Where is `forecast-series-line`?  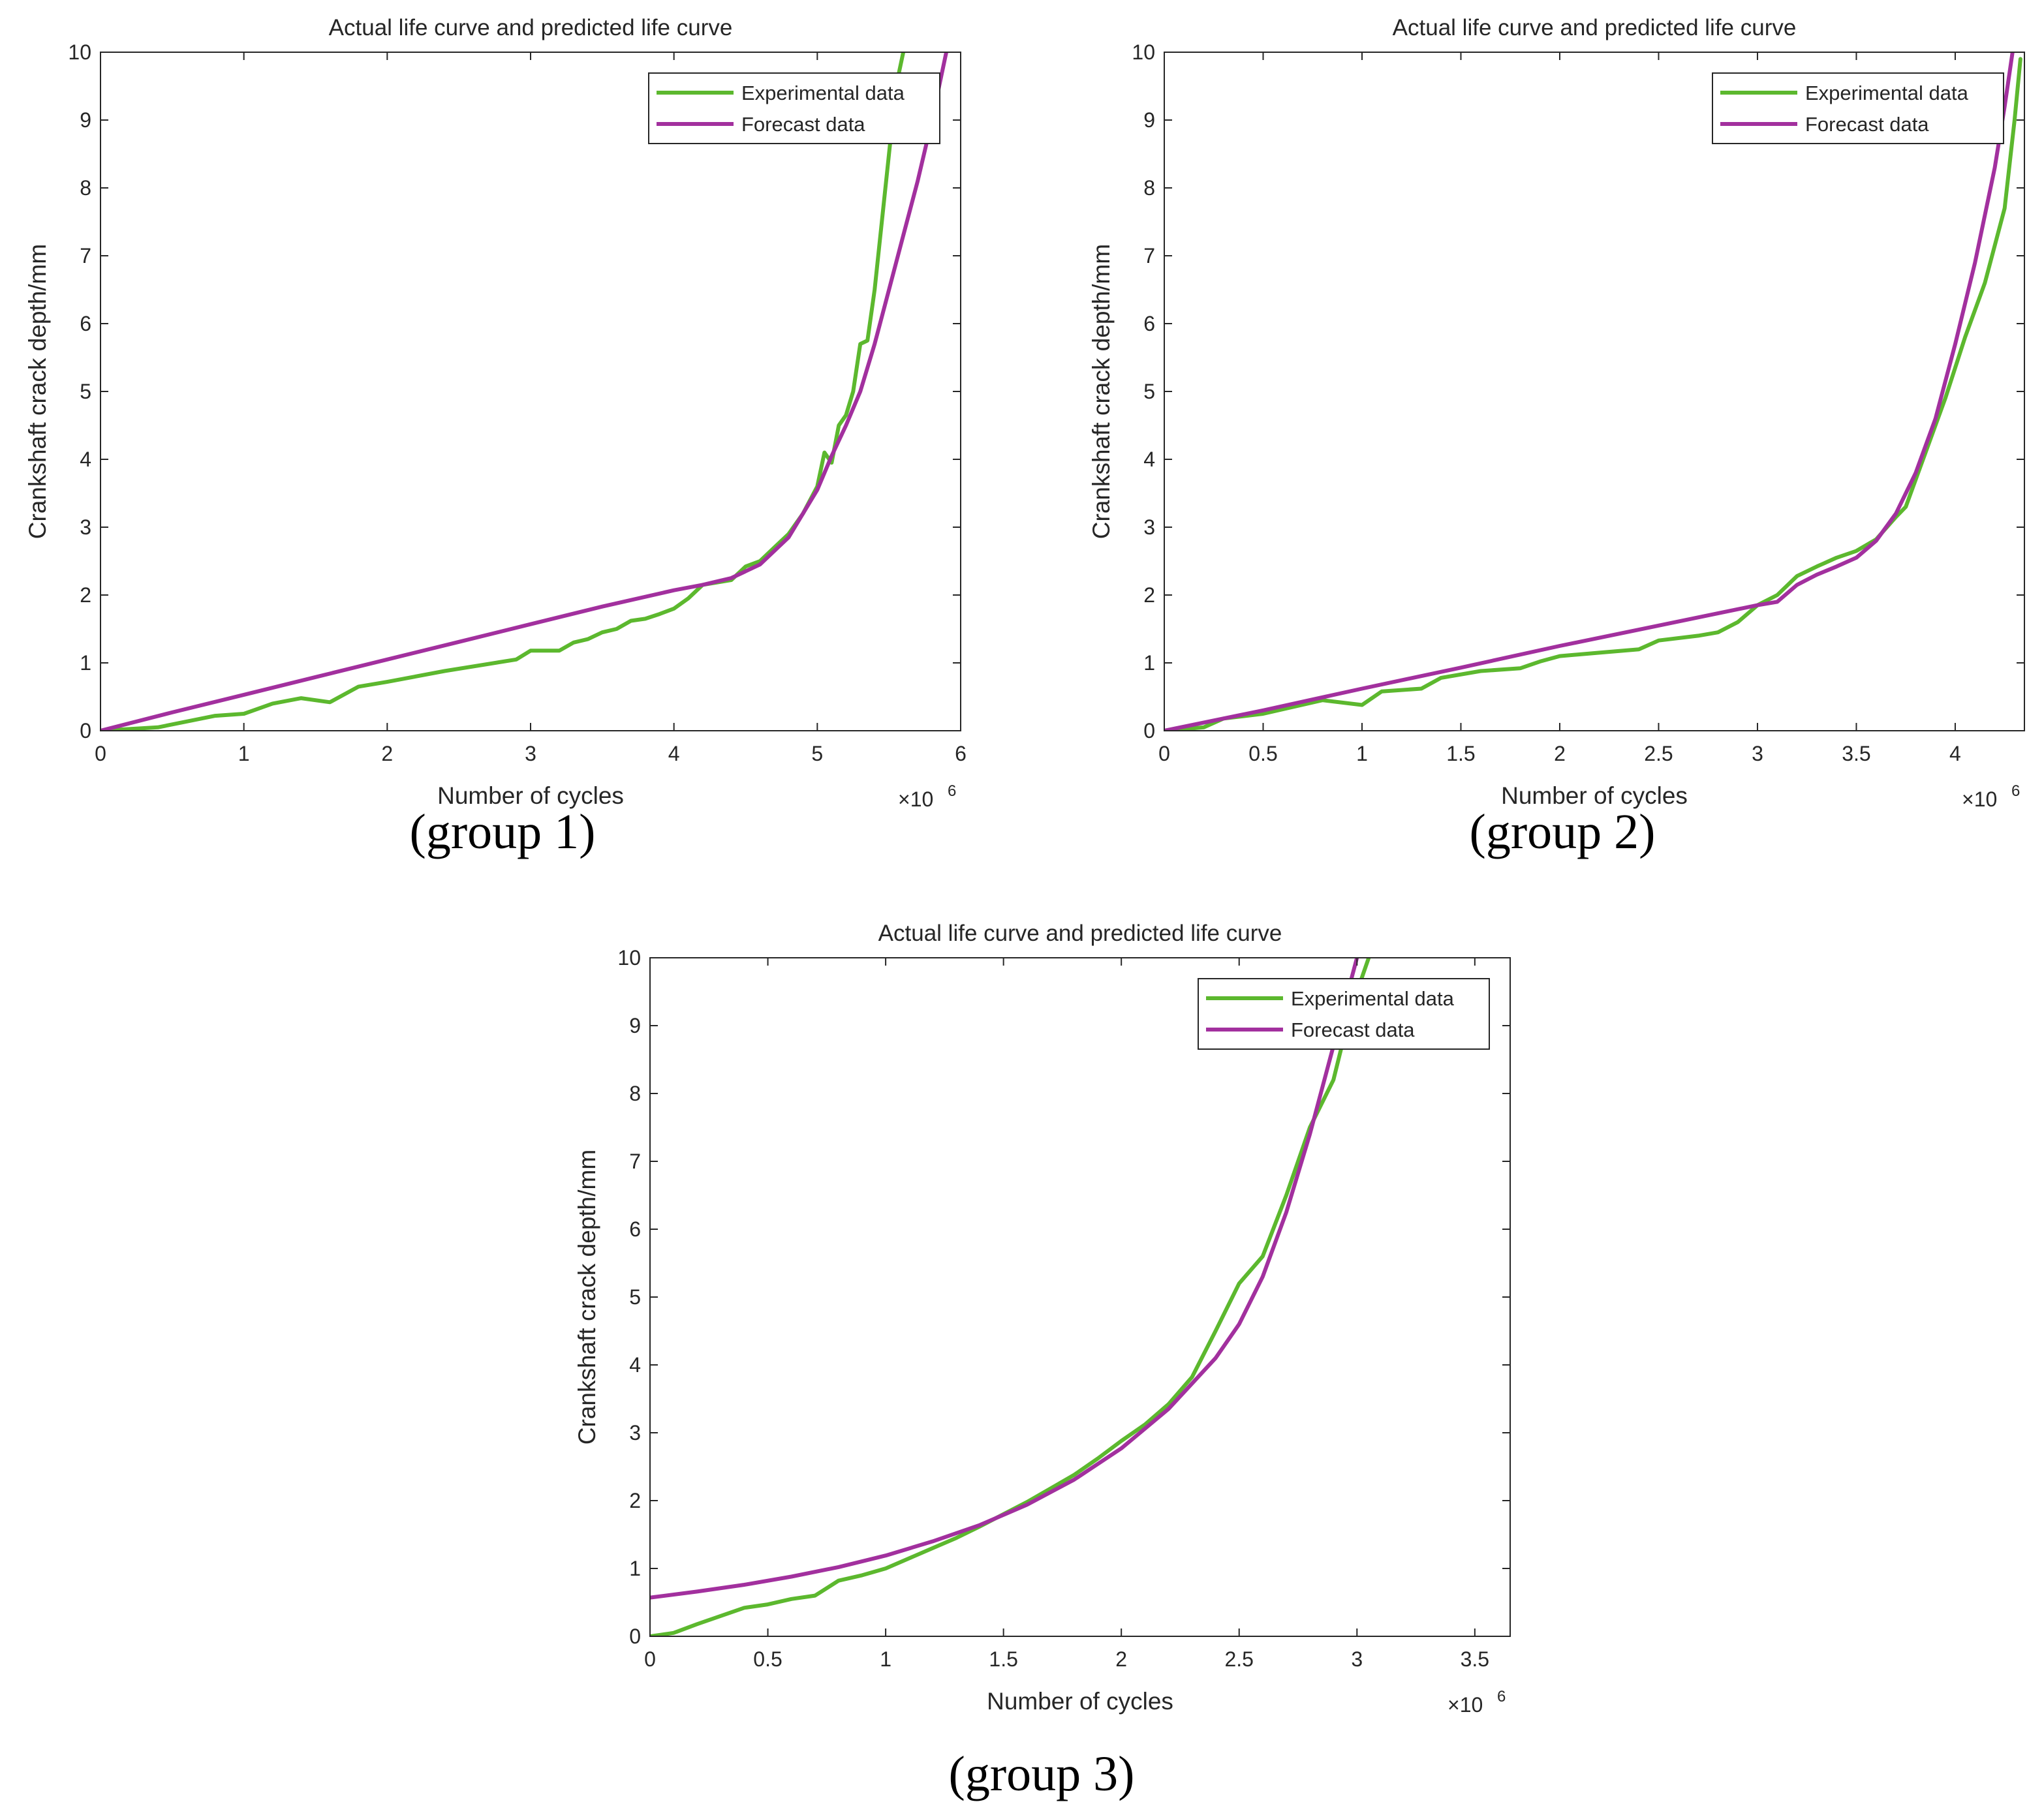 forecast-series-line is located at coordinates (1004, 1279).